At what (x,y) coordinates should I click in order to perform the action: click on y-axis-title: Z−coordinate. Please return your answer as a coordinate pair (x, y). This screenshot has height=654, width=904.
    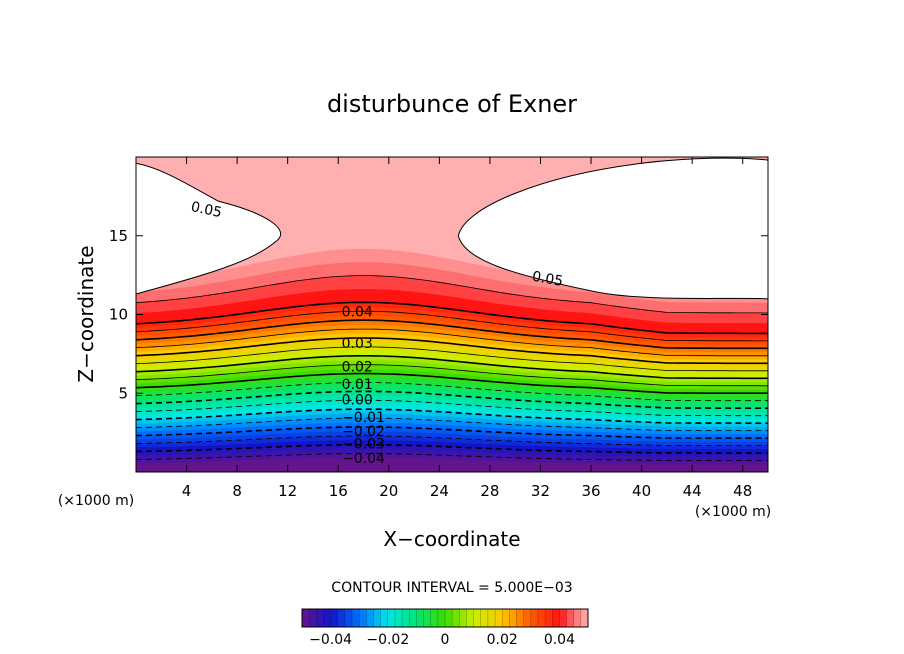
    Looking at the image, I should click on (86, 313).